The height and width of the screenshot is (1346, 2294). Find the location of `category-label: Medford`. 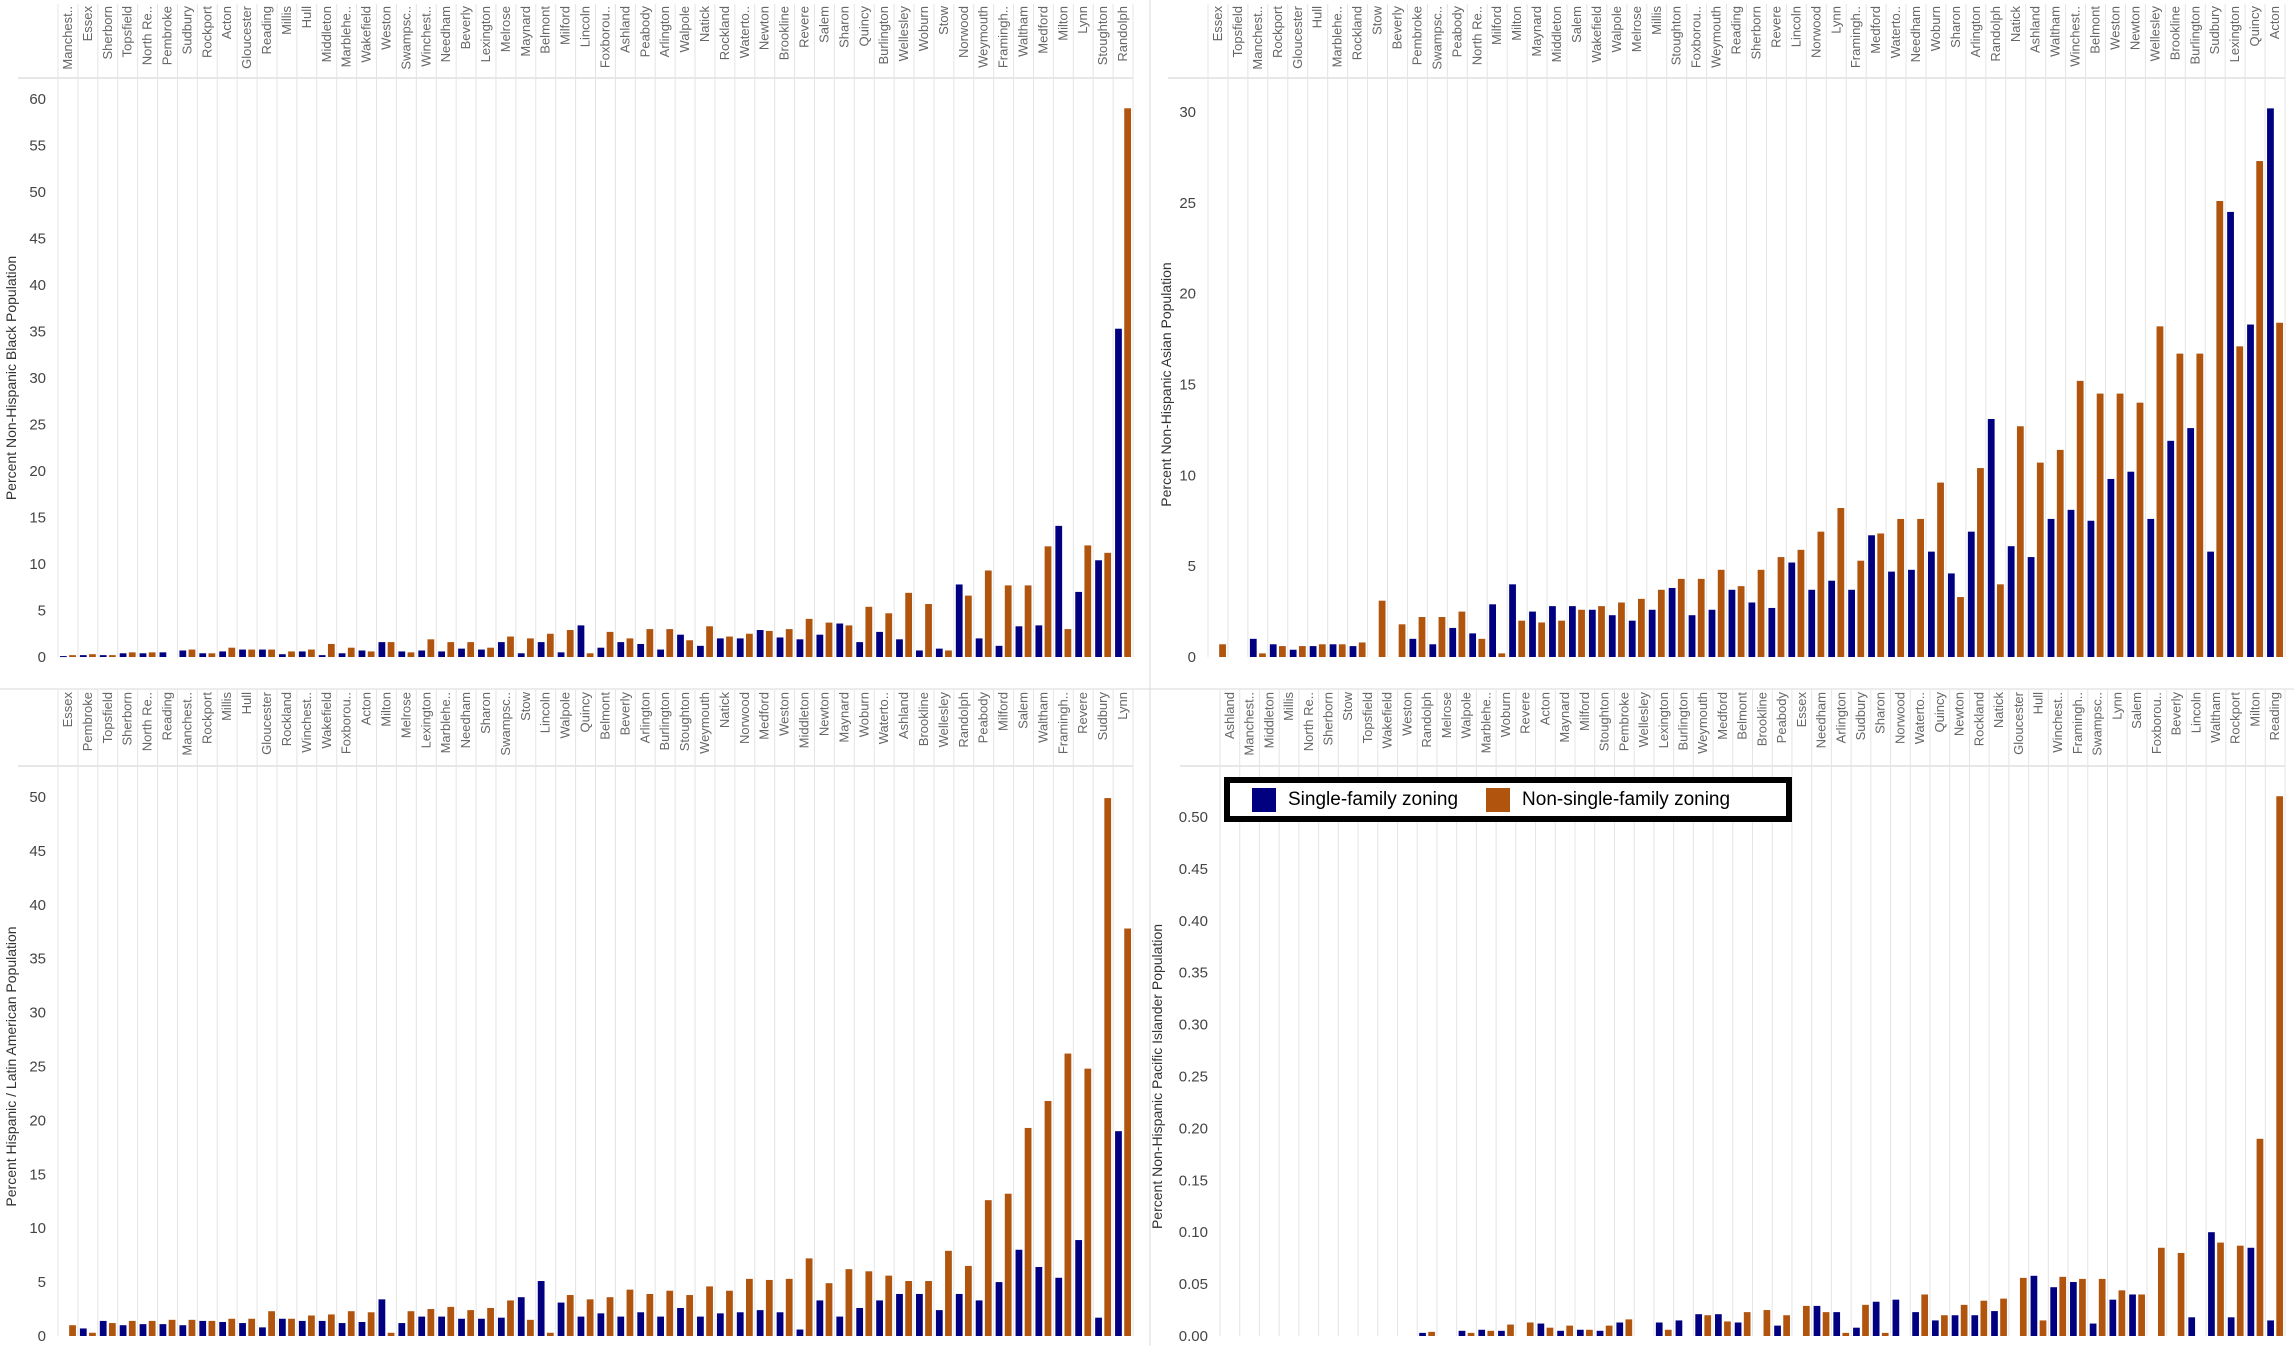

category-label: Medford is located at coordinates (764, 716).